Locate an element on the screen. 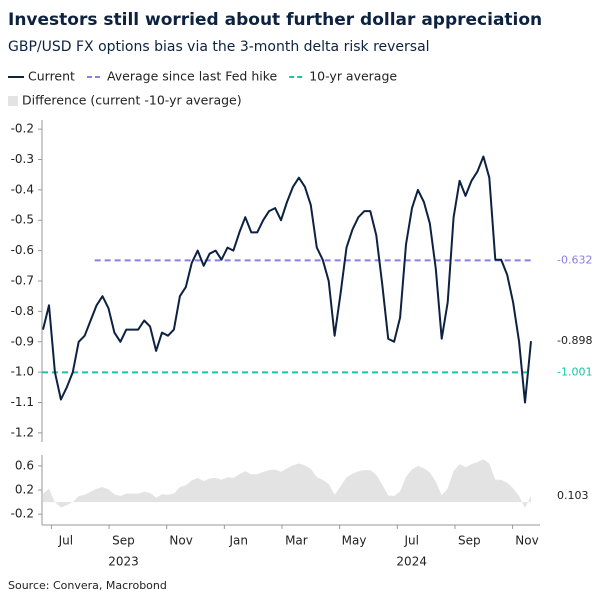 The width and height of the screenshot is (604, 604). y-tick-label: 0.2 is located at coordinates (24, 490).